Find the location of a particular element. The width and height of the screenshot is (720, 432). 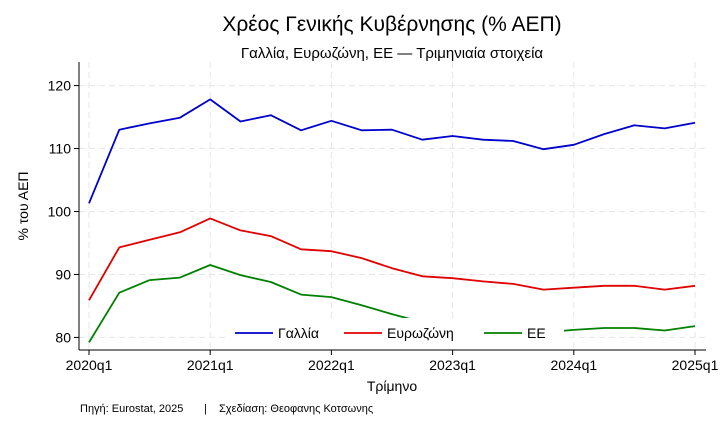

legend-label: ΕΕ is located at coordinates (536, 333).